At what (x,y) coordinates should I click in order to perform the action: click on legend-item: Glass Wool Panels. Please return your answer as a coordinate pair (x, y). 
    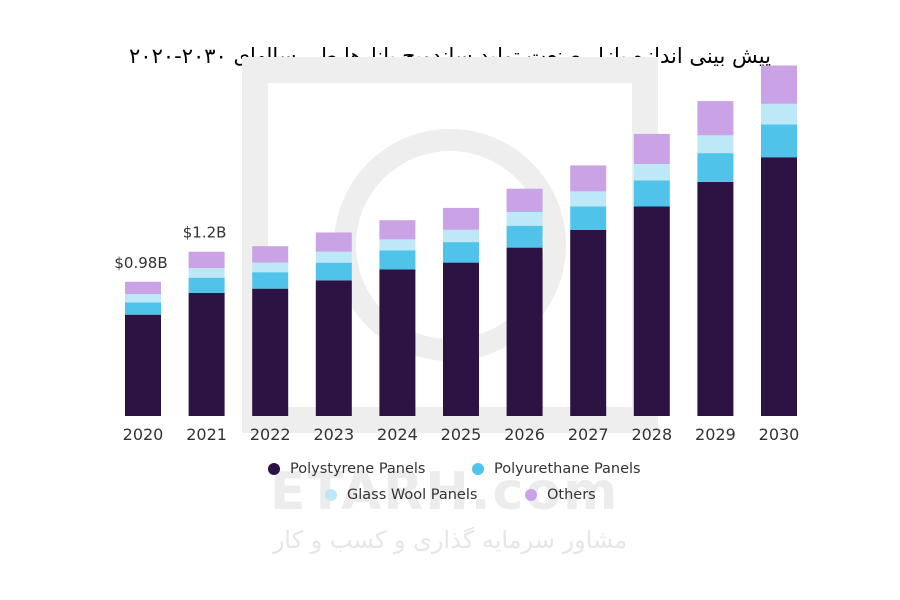
    Looking at the image, I should click on (401, 495).